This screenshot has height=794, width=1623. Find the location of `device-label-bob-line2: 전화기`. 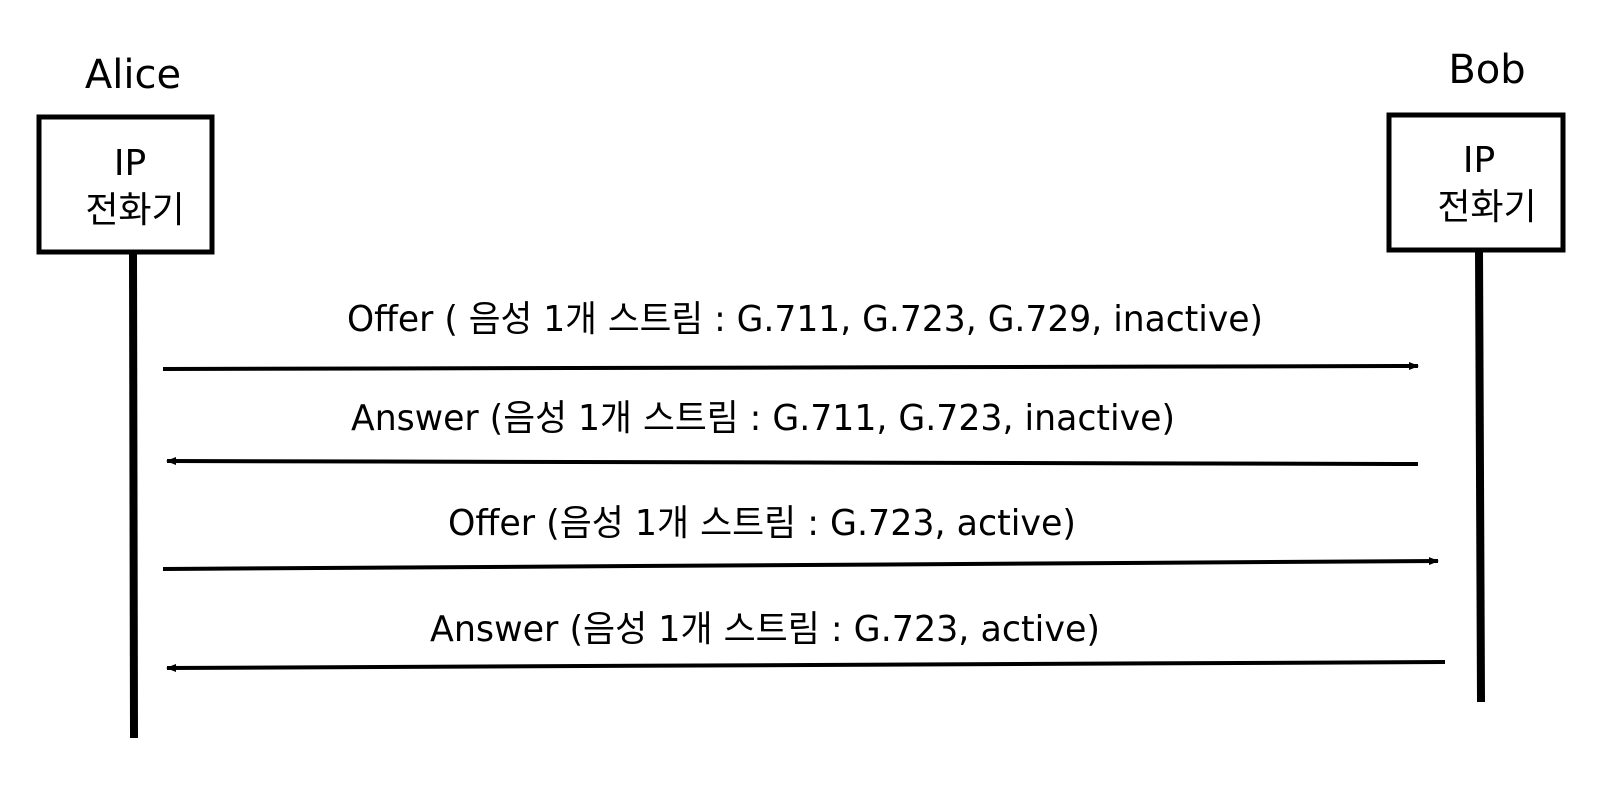

device-label-bob-line2: 전화기 is located at coordinates (1486, 207).